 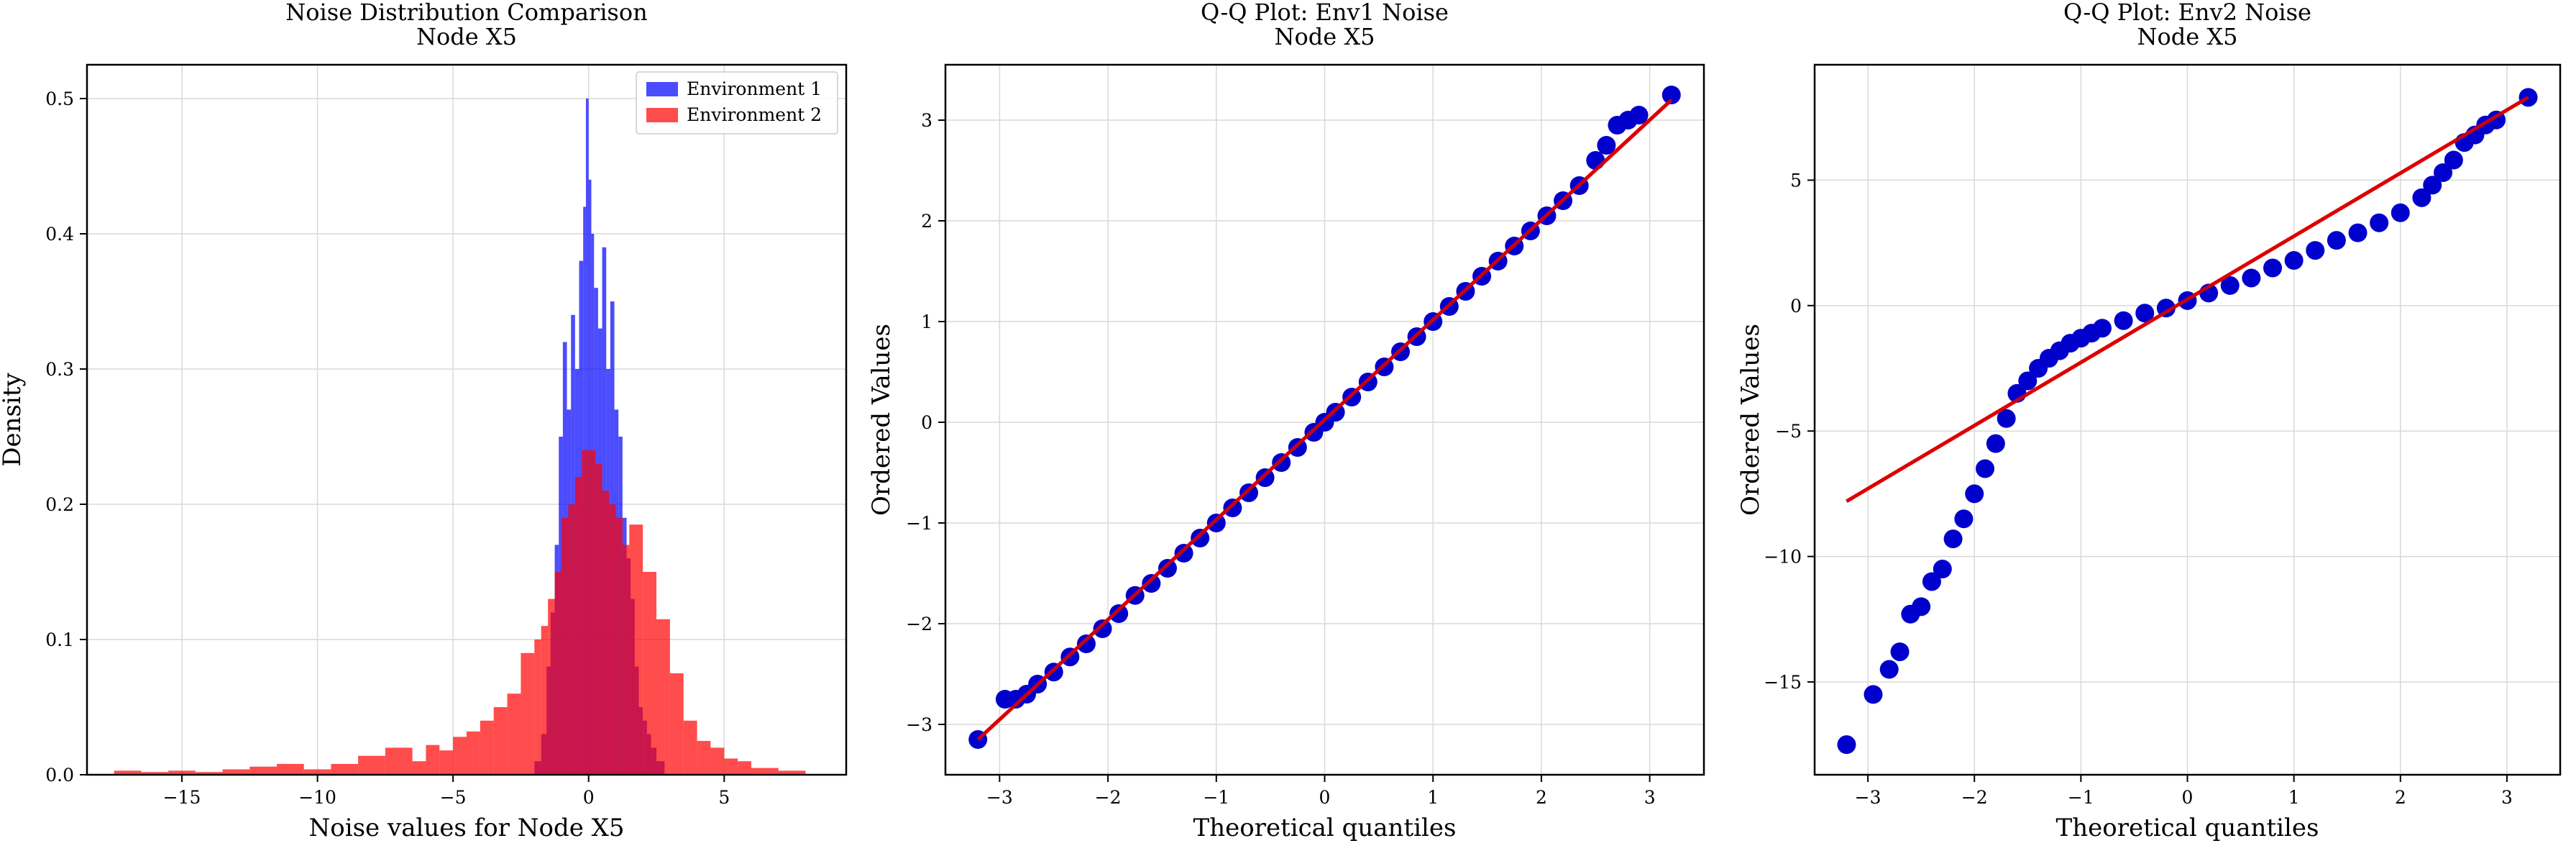 I want to click on y-tick-label: 0.4, so click(x=59, y=234).